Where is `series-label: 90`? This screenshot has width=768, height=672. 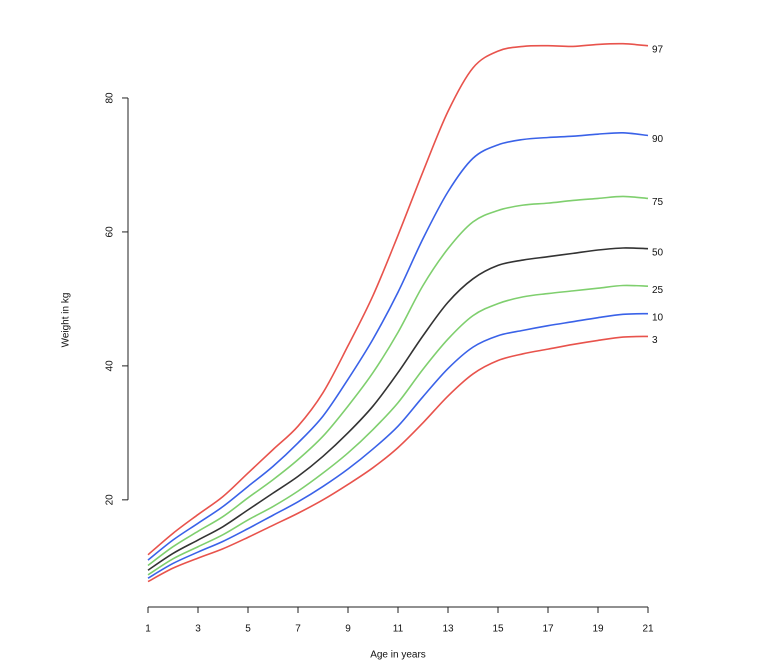 series-label: 90 is located at coordinates (658, 139).